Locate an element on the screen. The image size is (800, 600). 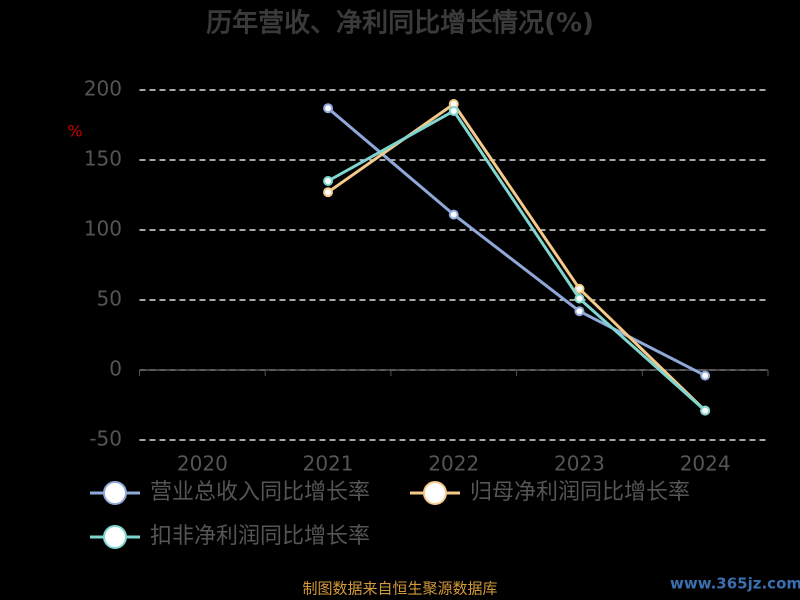
x-tick-label: 2023 is located at coordinates (579, 464).